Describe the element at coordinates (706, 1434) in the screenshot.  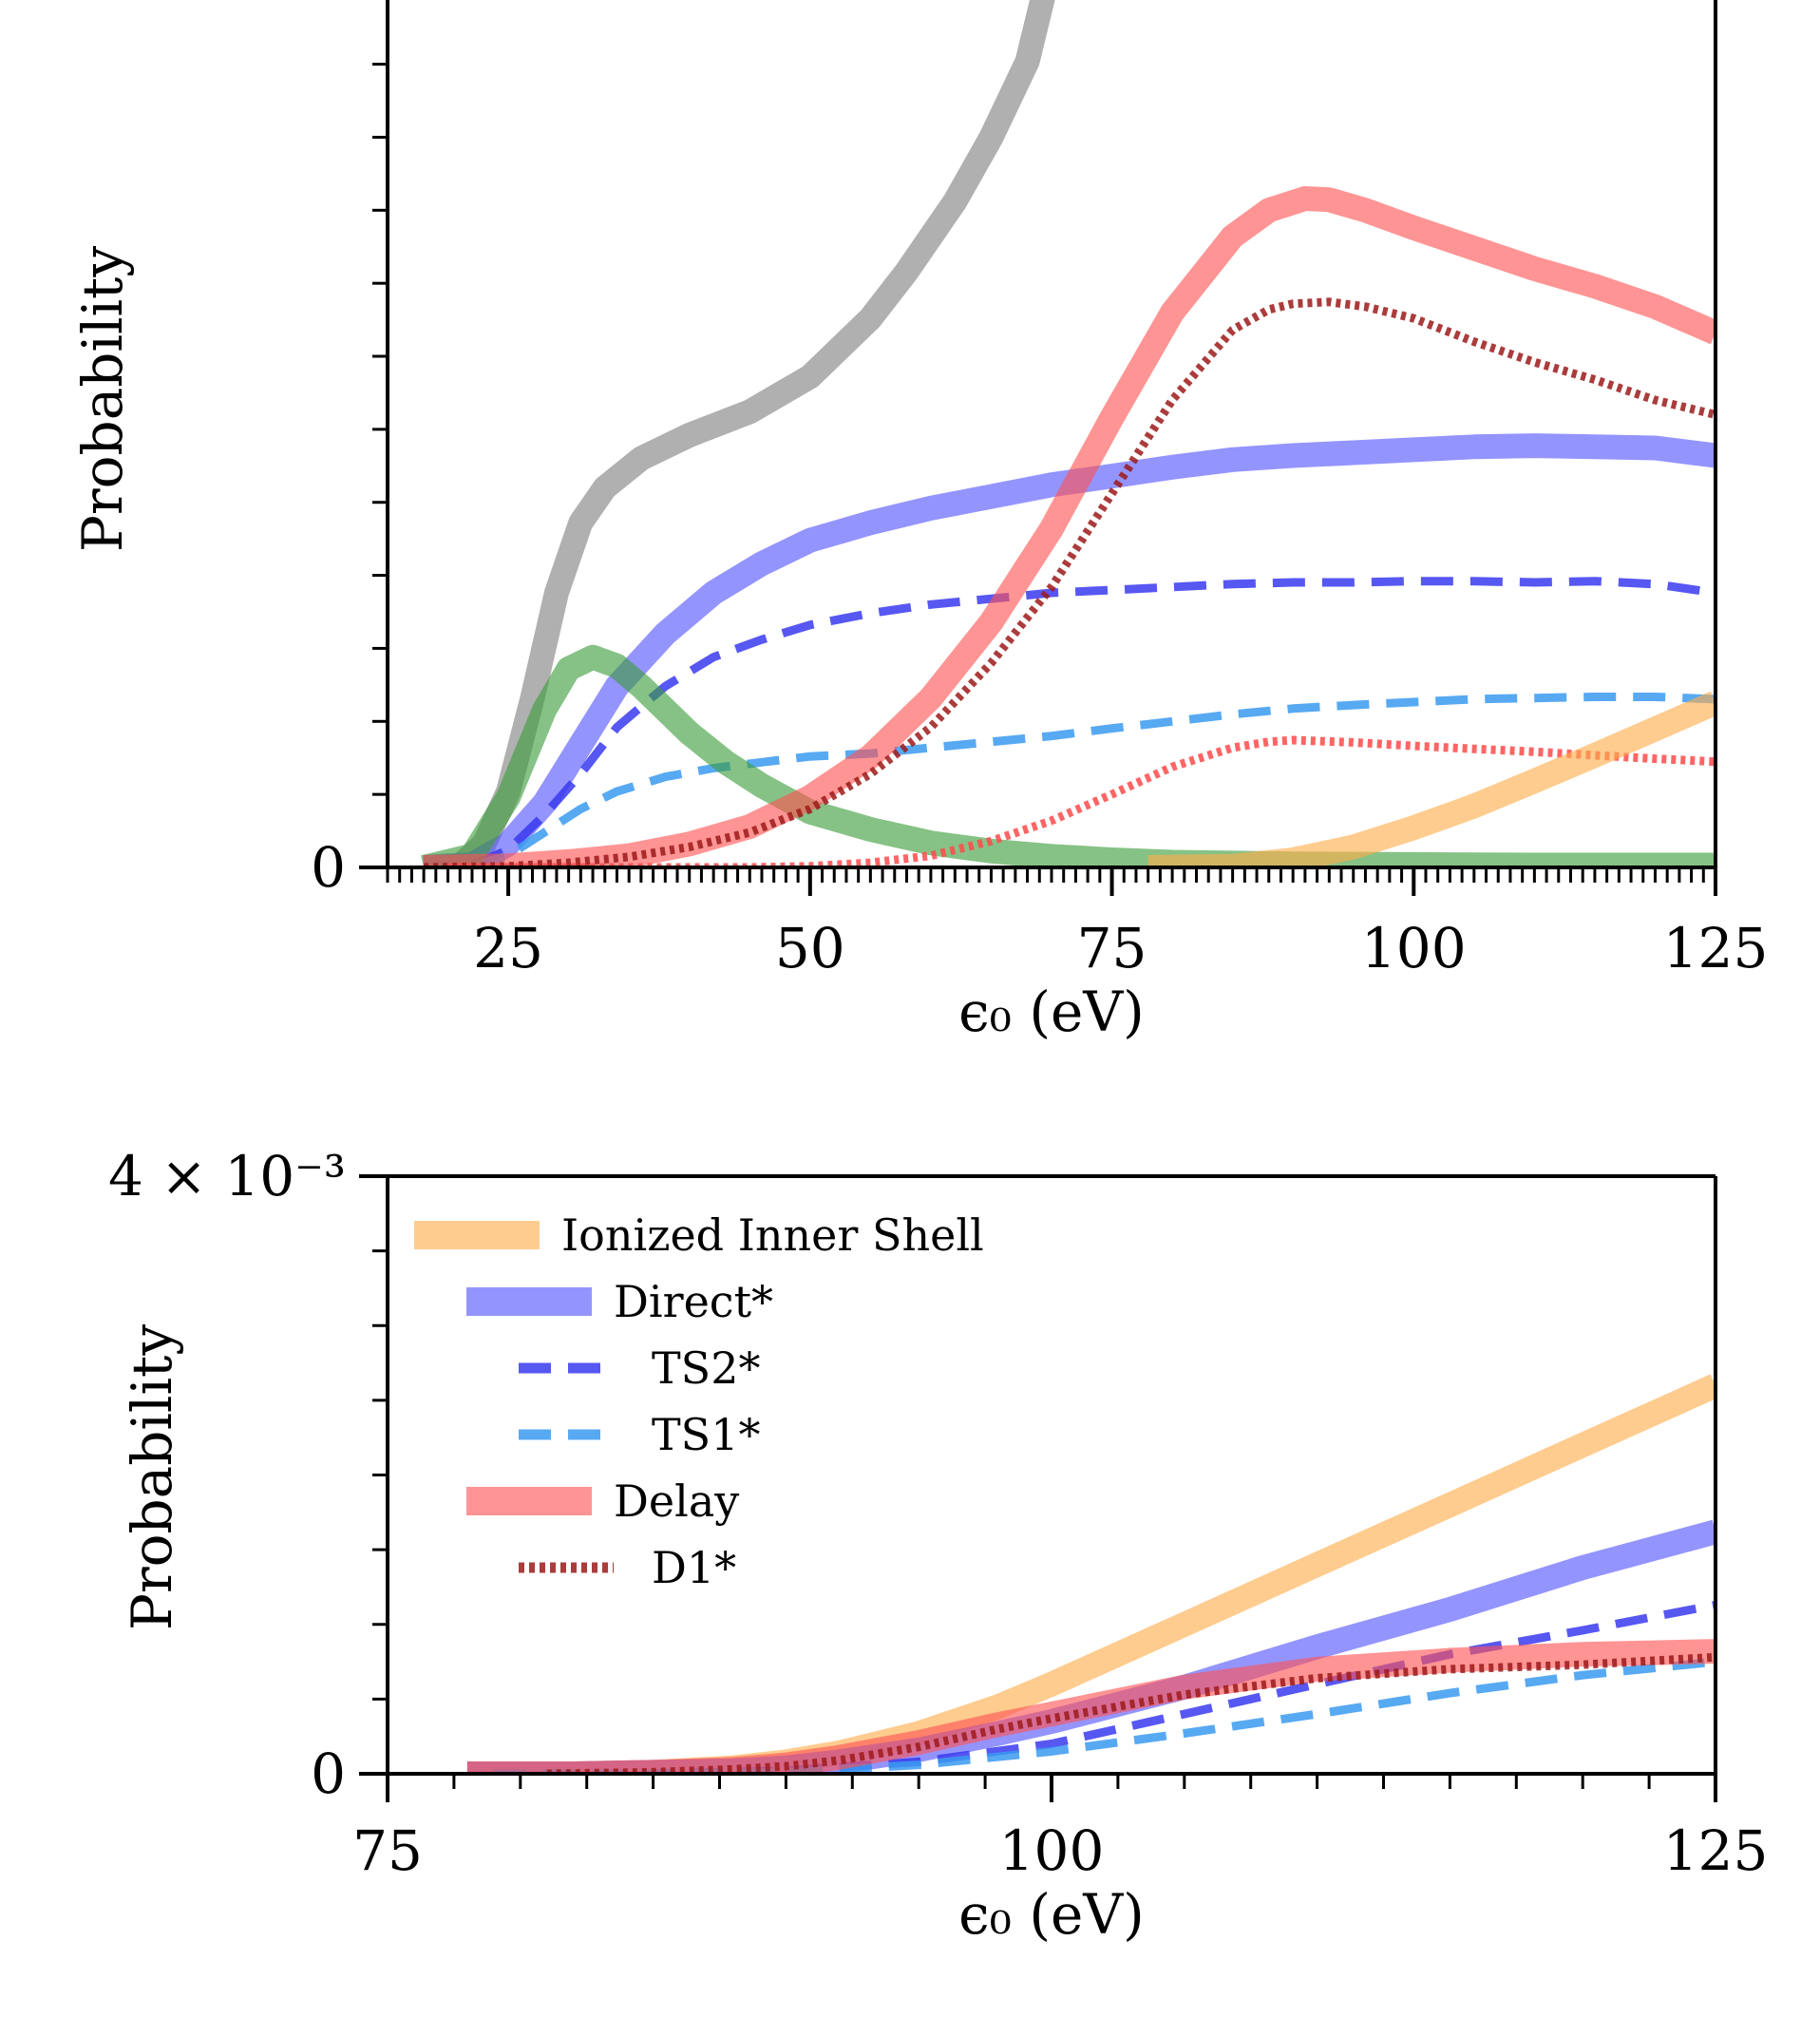
I see `legend-label-ts1: TS1*` at that location.